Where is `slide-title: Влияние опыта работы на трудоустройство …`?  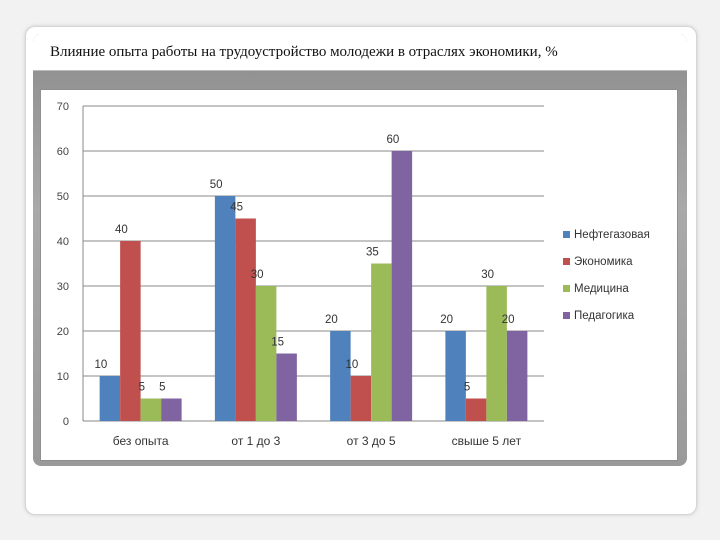
slide-title: Влияние опыта работы на трудоустройство … is located at coordinates (304, 52).